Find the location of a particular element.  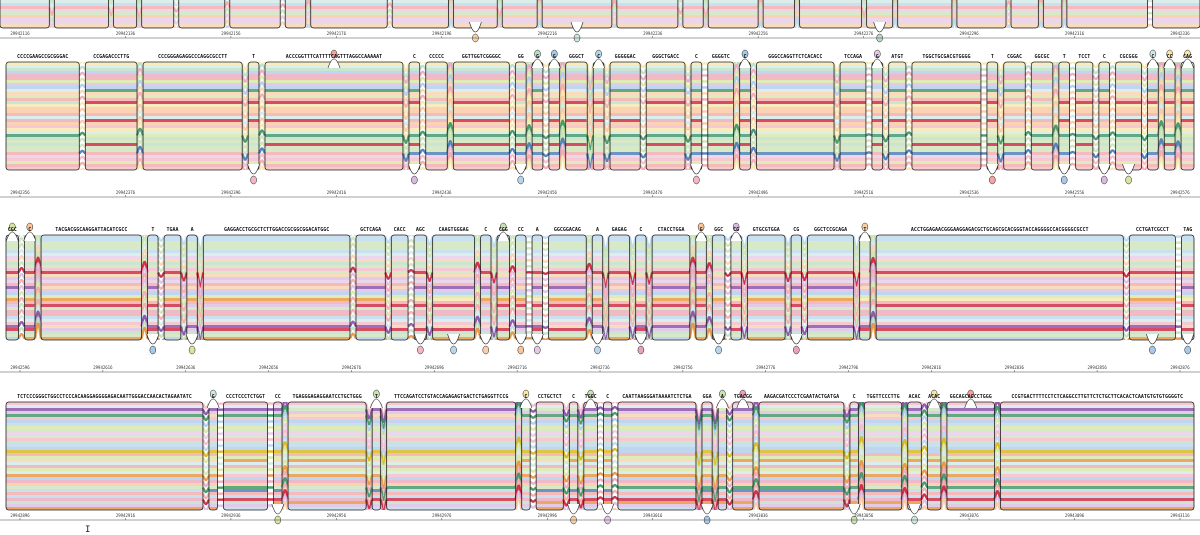

sequence-node: GTGCGTGGA is located at coordinates (766, 284).